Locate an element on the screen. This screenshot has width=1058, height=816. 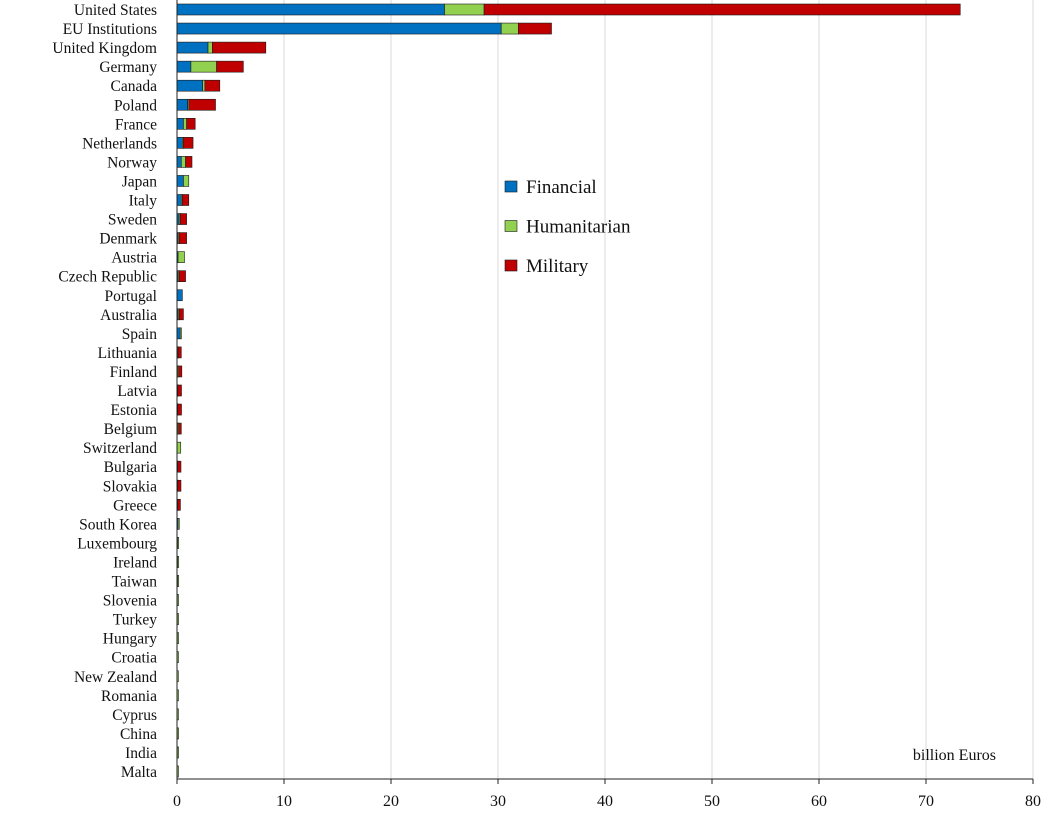
category-label: Sweden is located at coordinates (132, 220).